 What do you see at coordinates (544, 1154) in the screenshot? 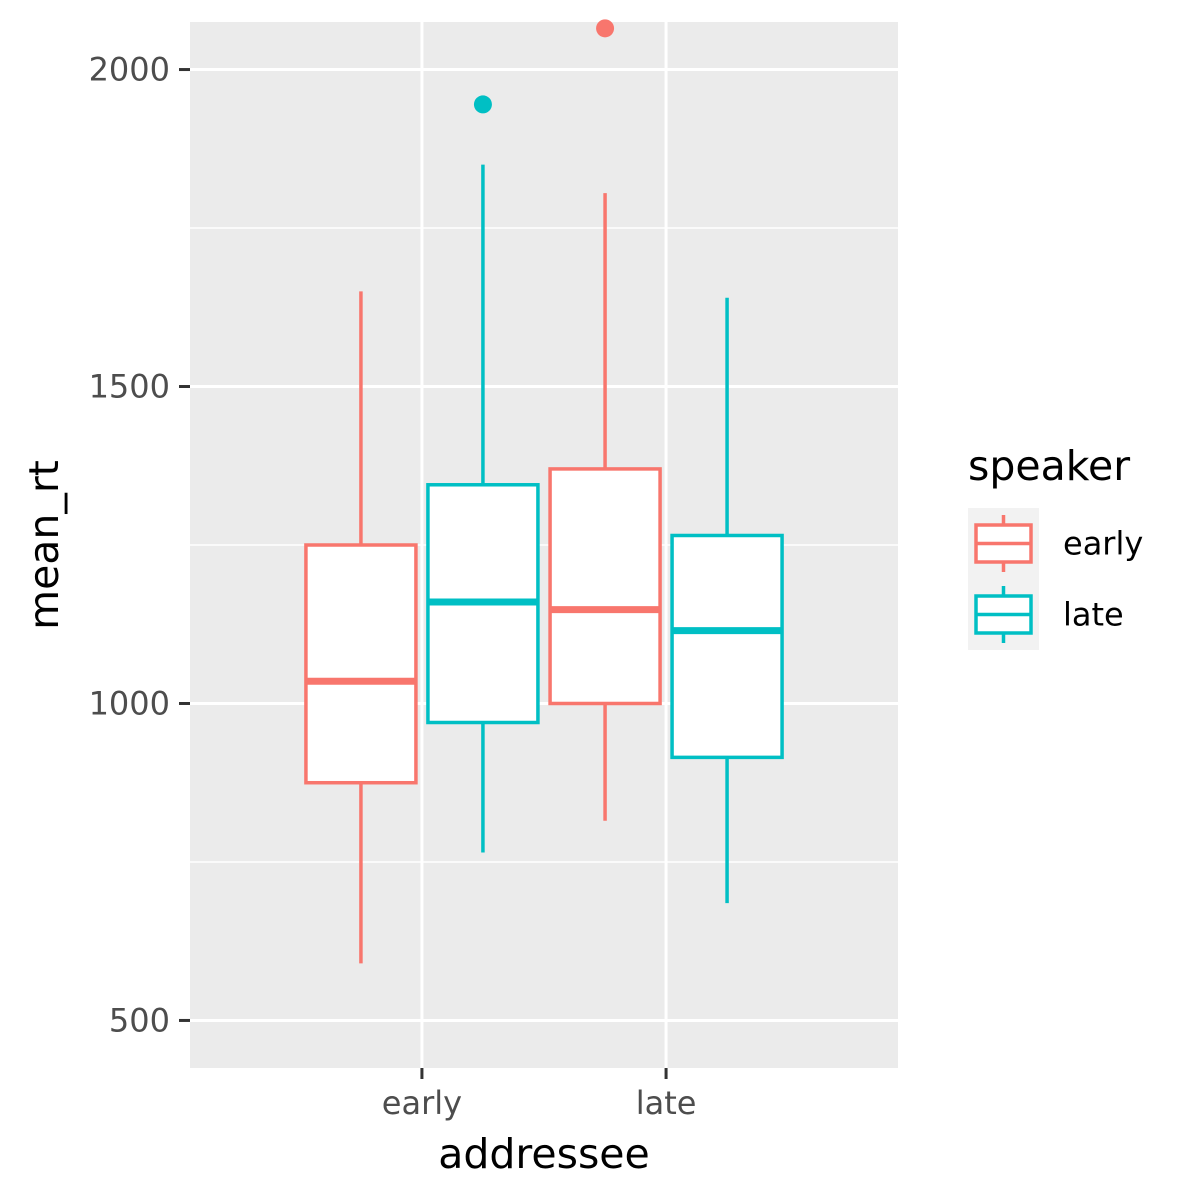
I see `x-axis-title: addressee` at bounding box center [544, 1154].